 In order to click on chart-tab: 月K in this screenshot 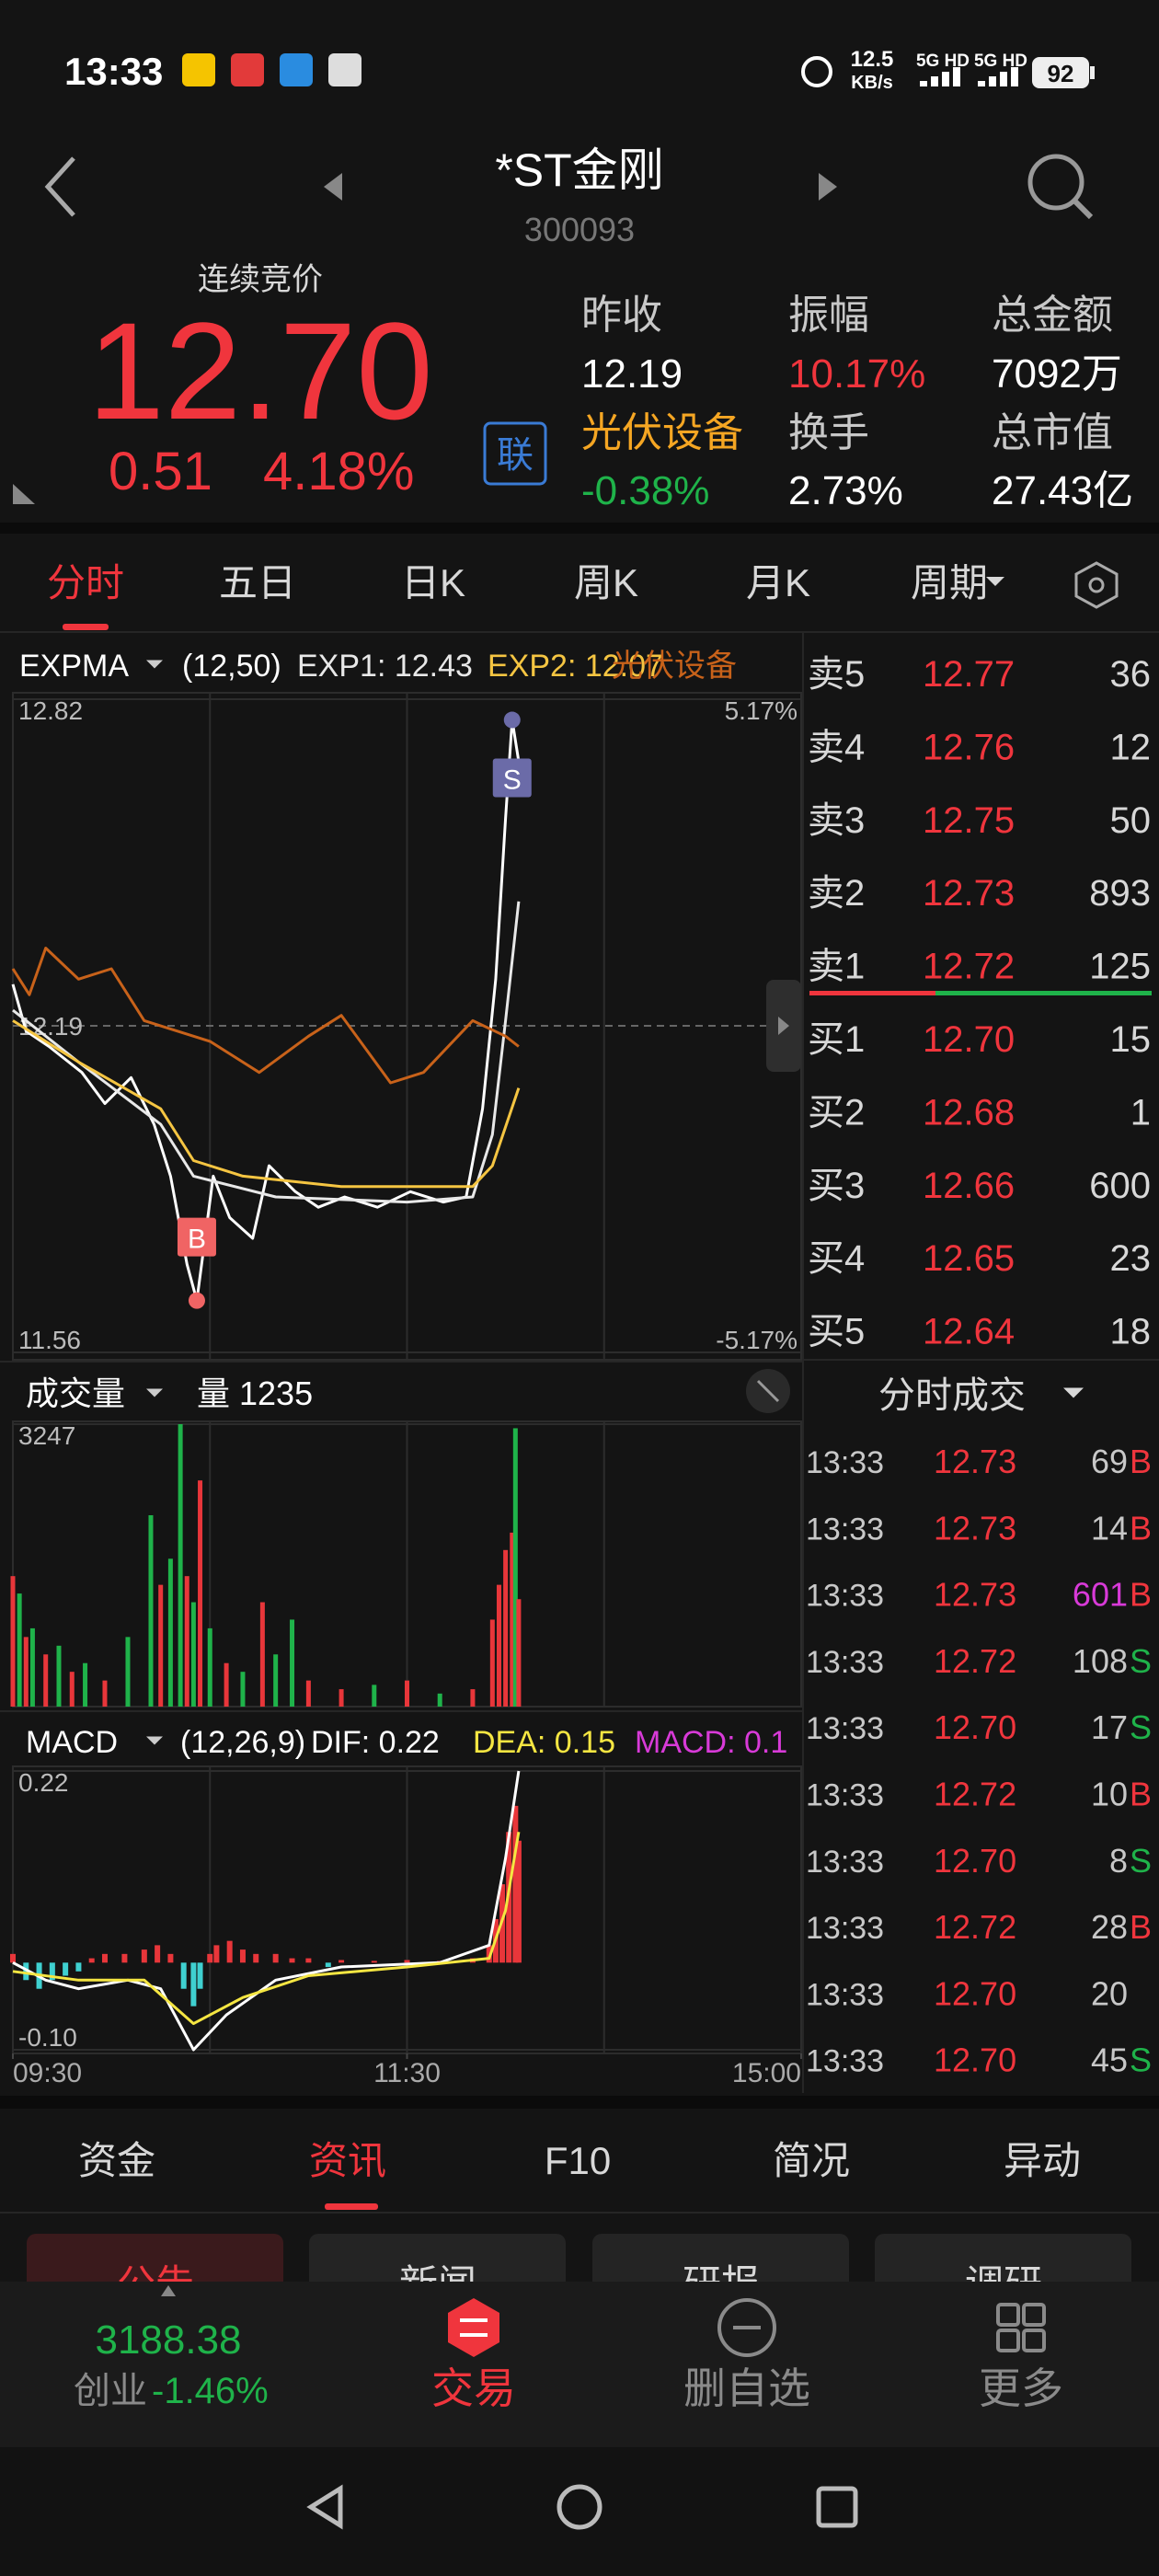, I will do `click(778, 582)`.